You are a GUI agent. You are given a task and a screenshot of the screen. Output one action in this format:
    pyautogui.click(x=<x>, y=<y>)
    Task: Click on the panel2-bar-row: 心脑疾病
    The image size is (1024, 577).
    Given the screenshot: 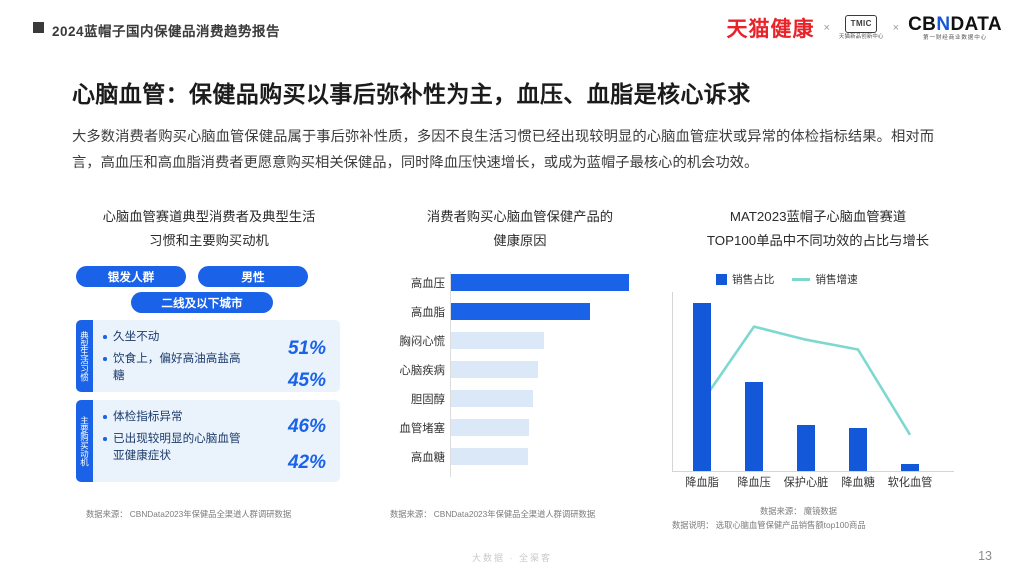 What is the action you would take?
    pyautogui.click(x=469, y=369)
    